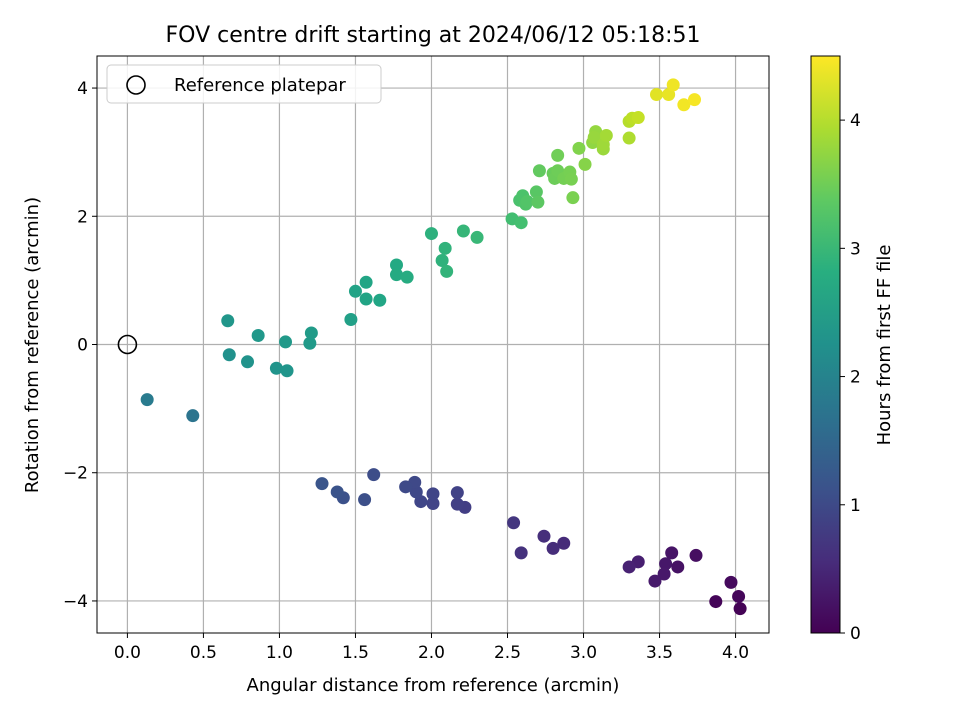  I want to click on x-tick-label: 3.5, so click(659, 653).